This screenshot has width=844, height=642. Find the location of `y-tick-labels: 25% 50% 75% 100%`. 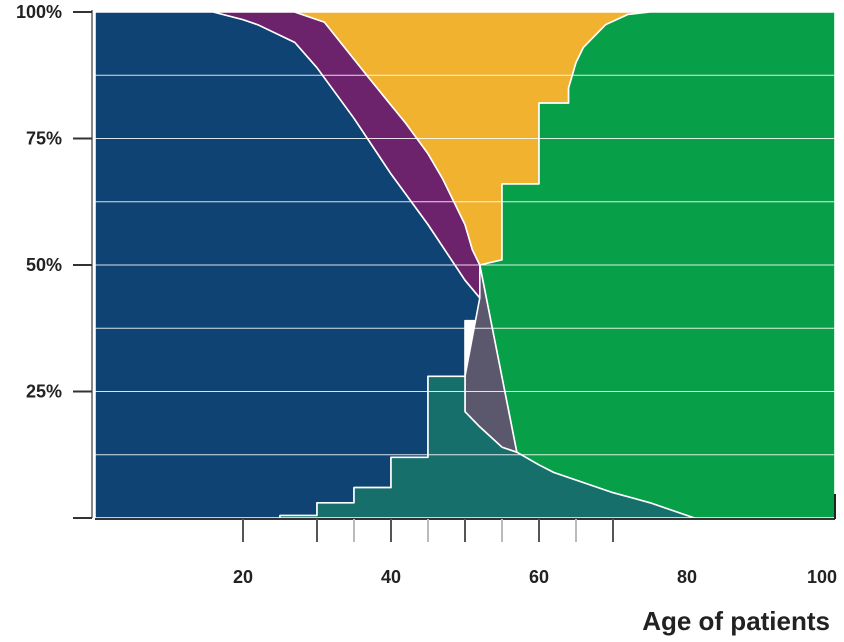

y-tick-labels: 25% 50% 75% 100% is located at coordinates (39, 202).